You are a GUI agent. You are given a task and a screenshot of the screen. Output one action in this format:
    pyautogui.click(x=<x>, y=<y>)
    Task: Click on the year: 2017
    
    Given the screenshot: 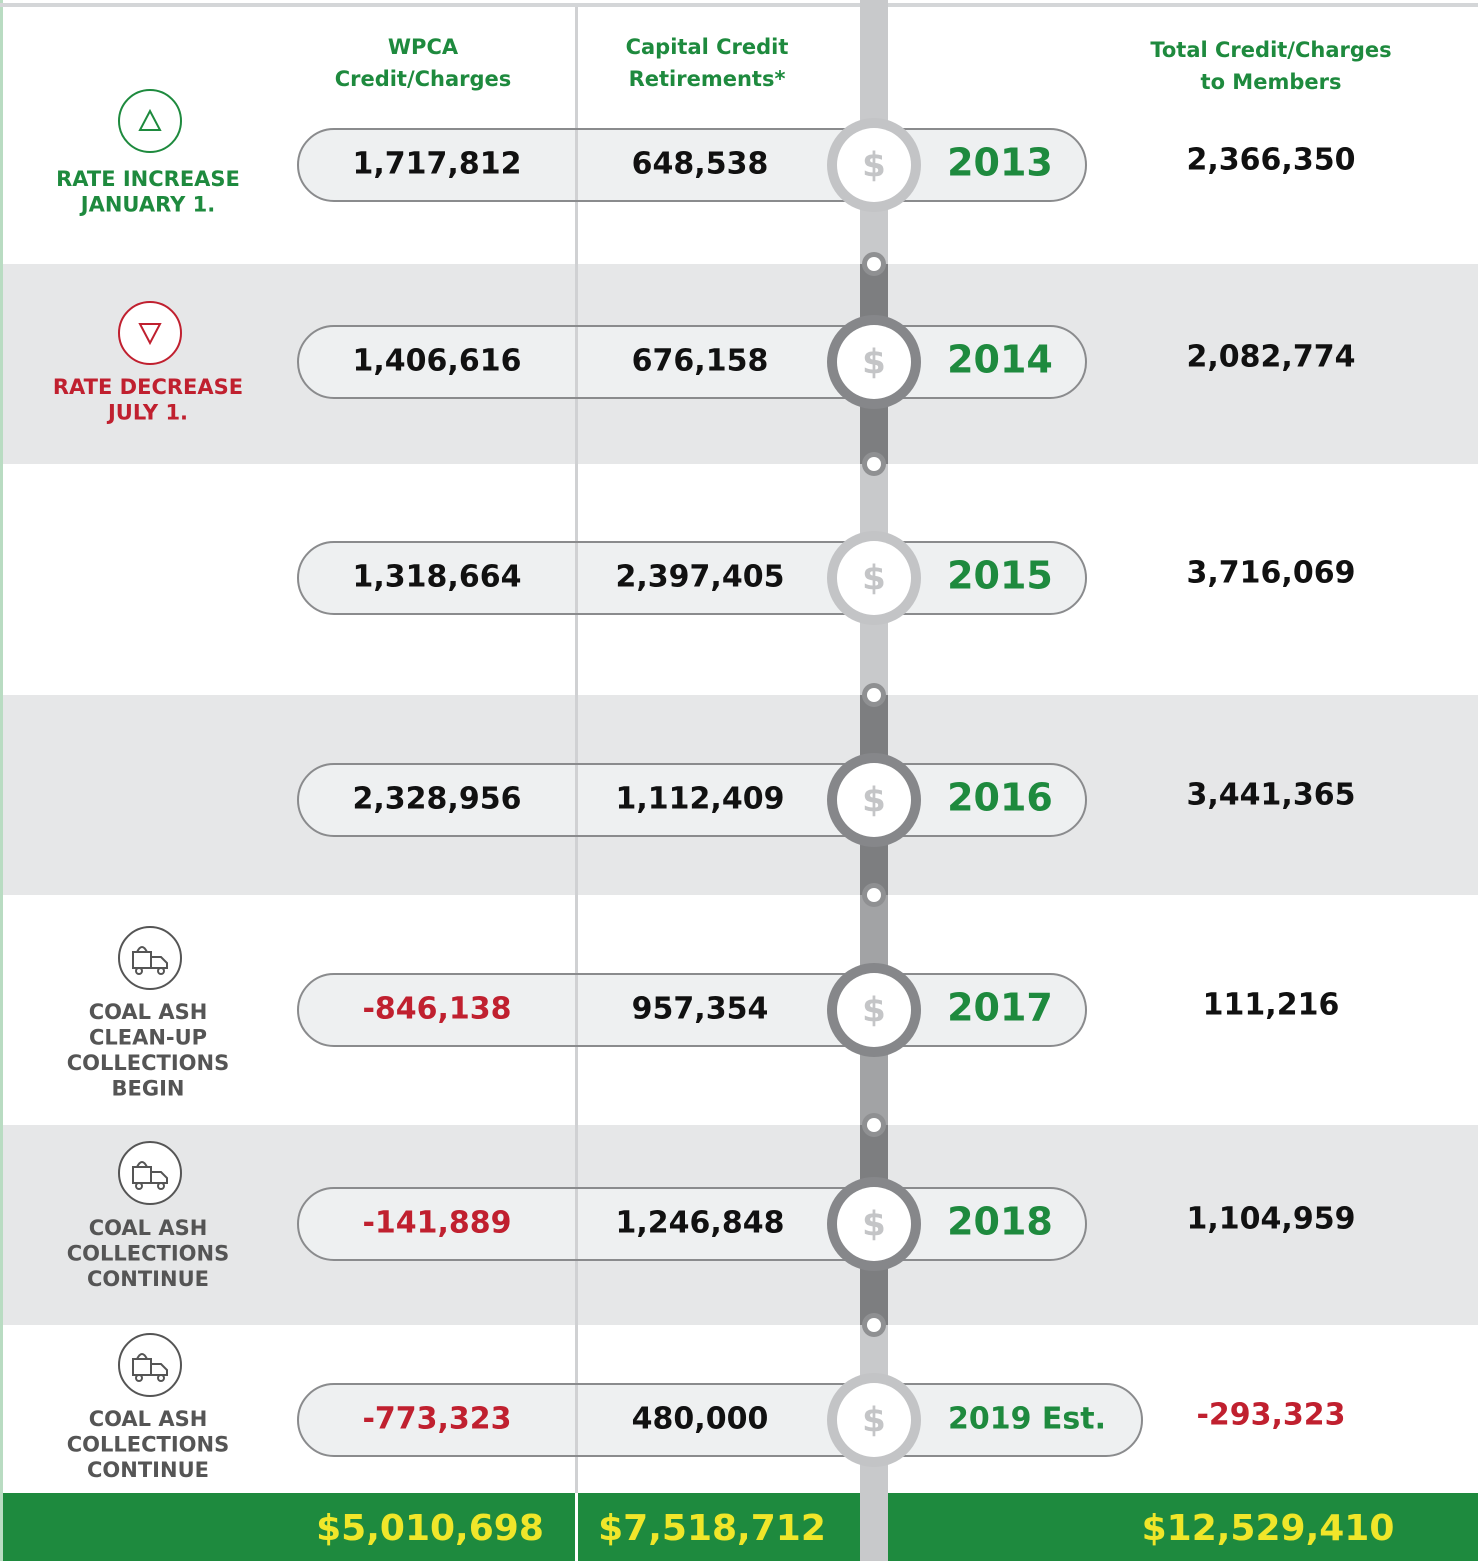 What is the action you would take?
    pyautogui.click(x=1000, y=1008)
    